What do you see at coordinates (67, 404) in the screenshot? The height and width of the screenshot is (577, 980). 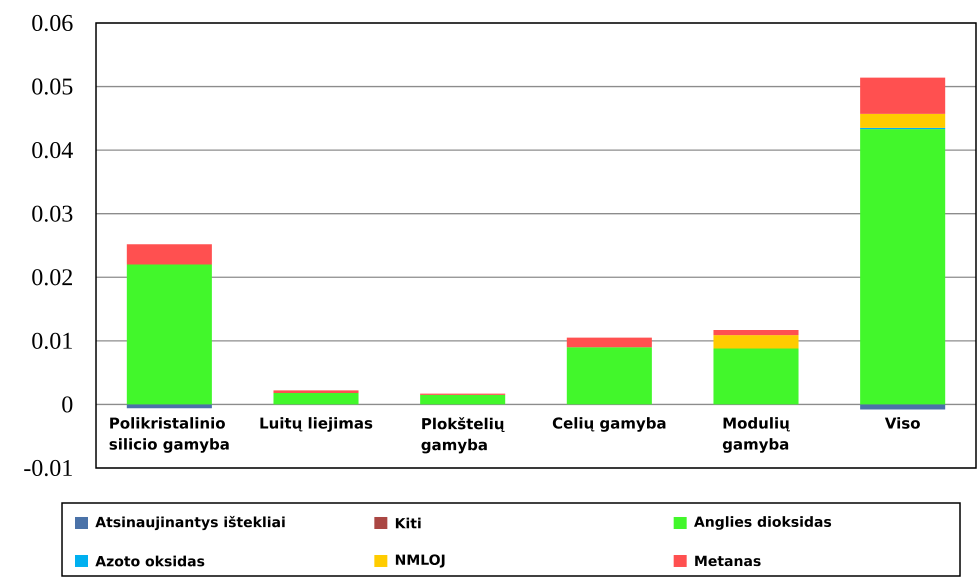 I see `y-tick-label: 0` at bounding box center [67, 404].